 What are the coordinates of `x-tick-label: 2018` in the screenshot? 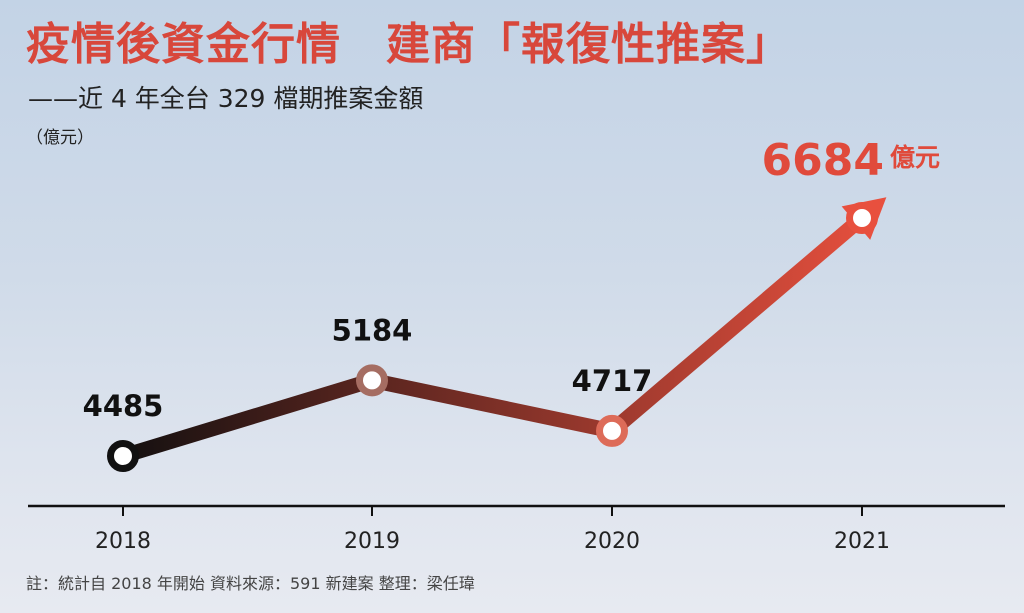 It's located at (123, 541).